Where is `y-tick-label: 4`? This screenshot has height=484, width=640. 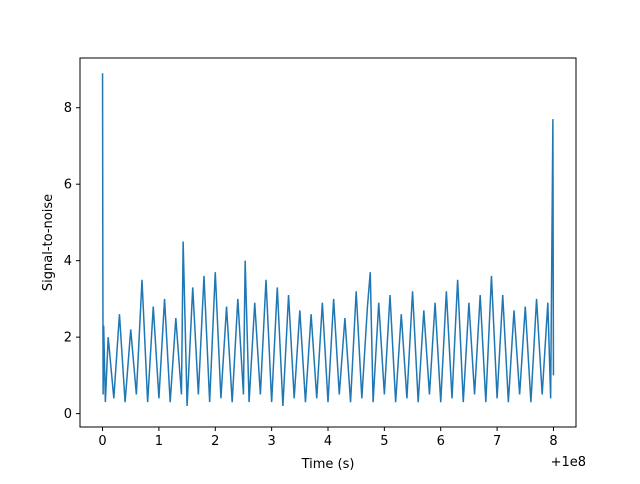
y-tick-label: 4 is located at coordinates (68, 261).